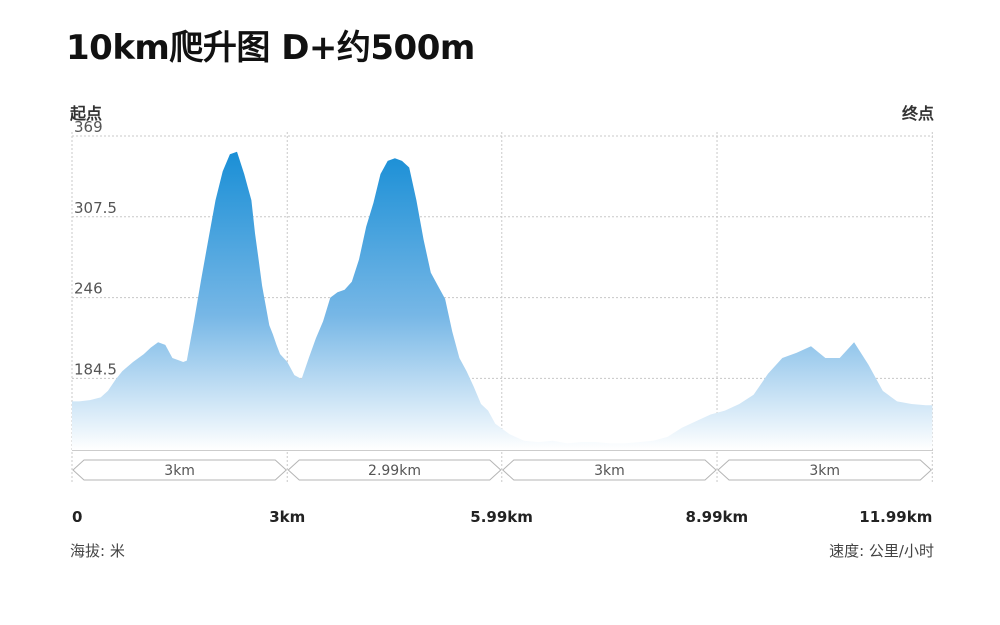 This screenshot has height=625, width=1000. Describe the element at coordinates (501, 517) in the screenshot. I see `x-tick-label: 5.99km` at that location.